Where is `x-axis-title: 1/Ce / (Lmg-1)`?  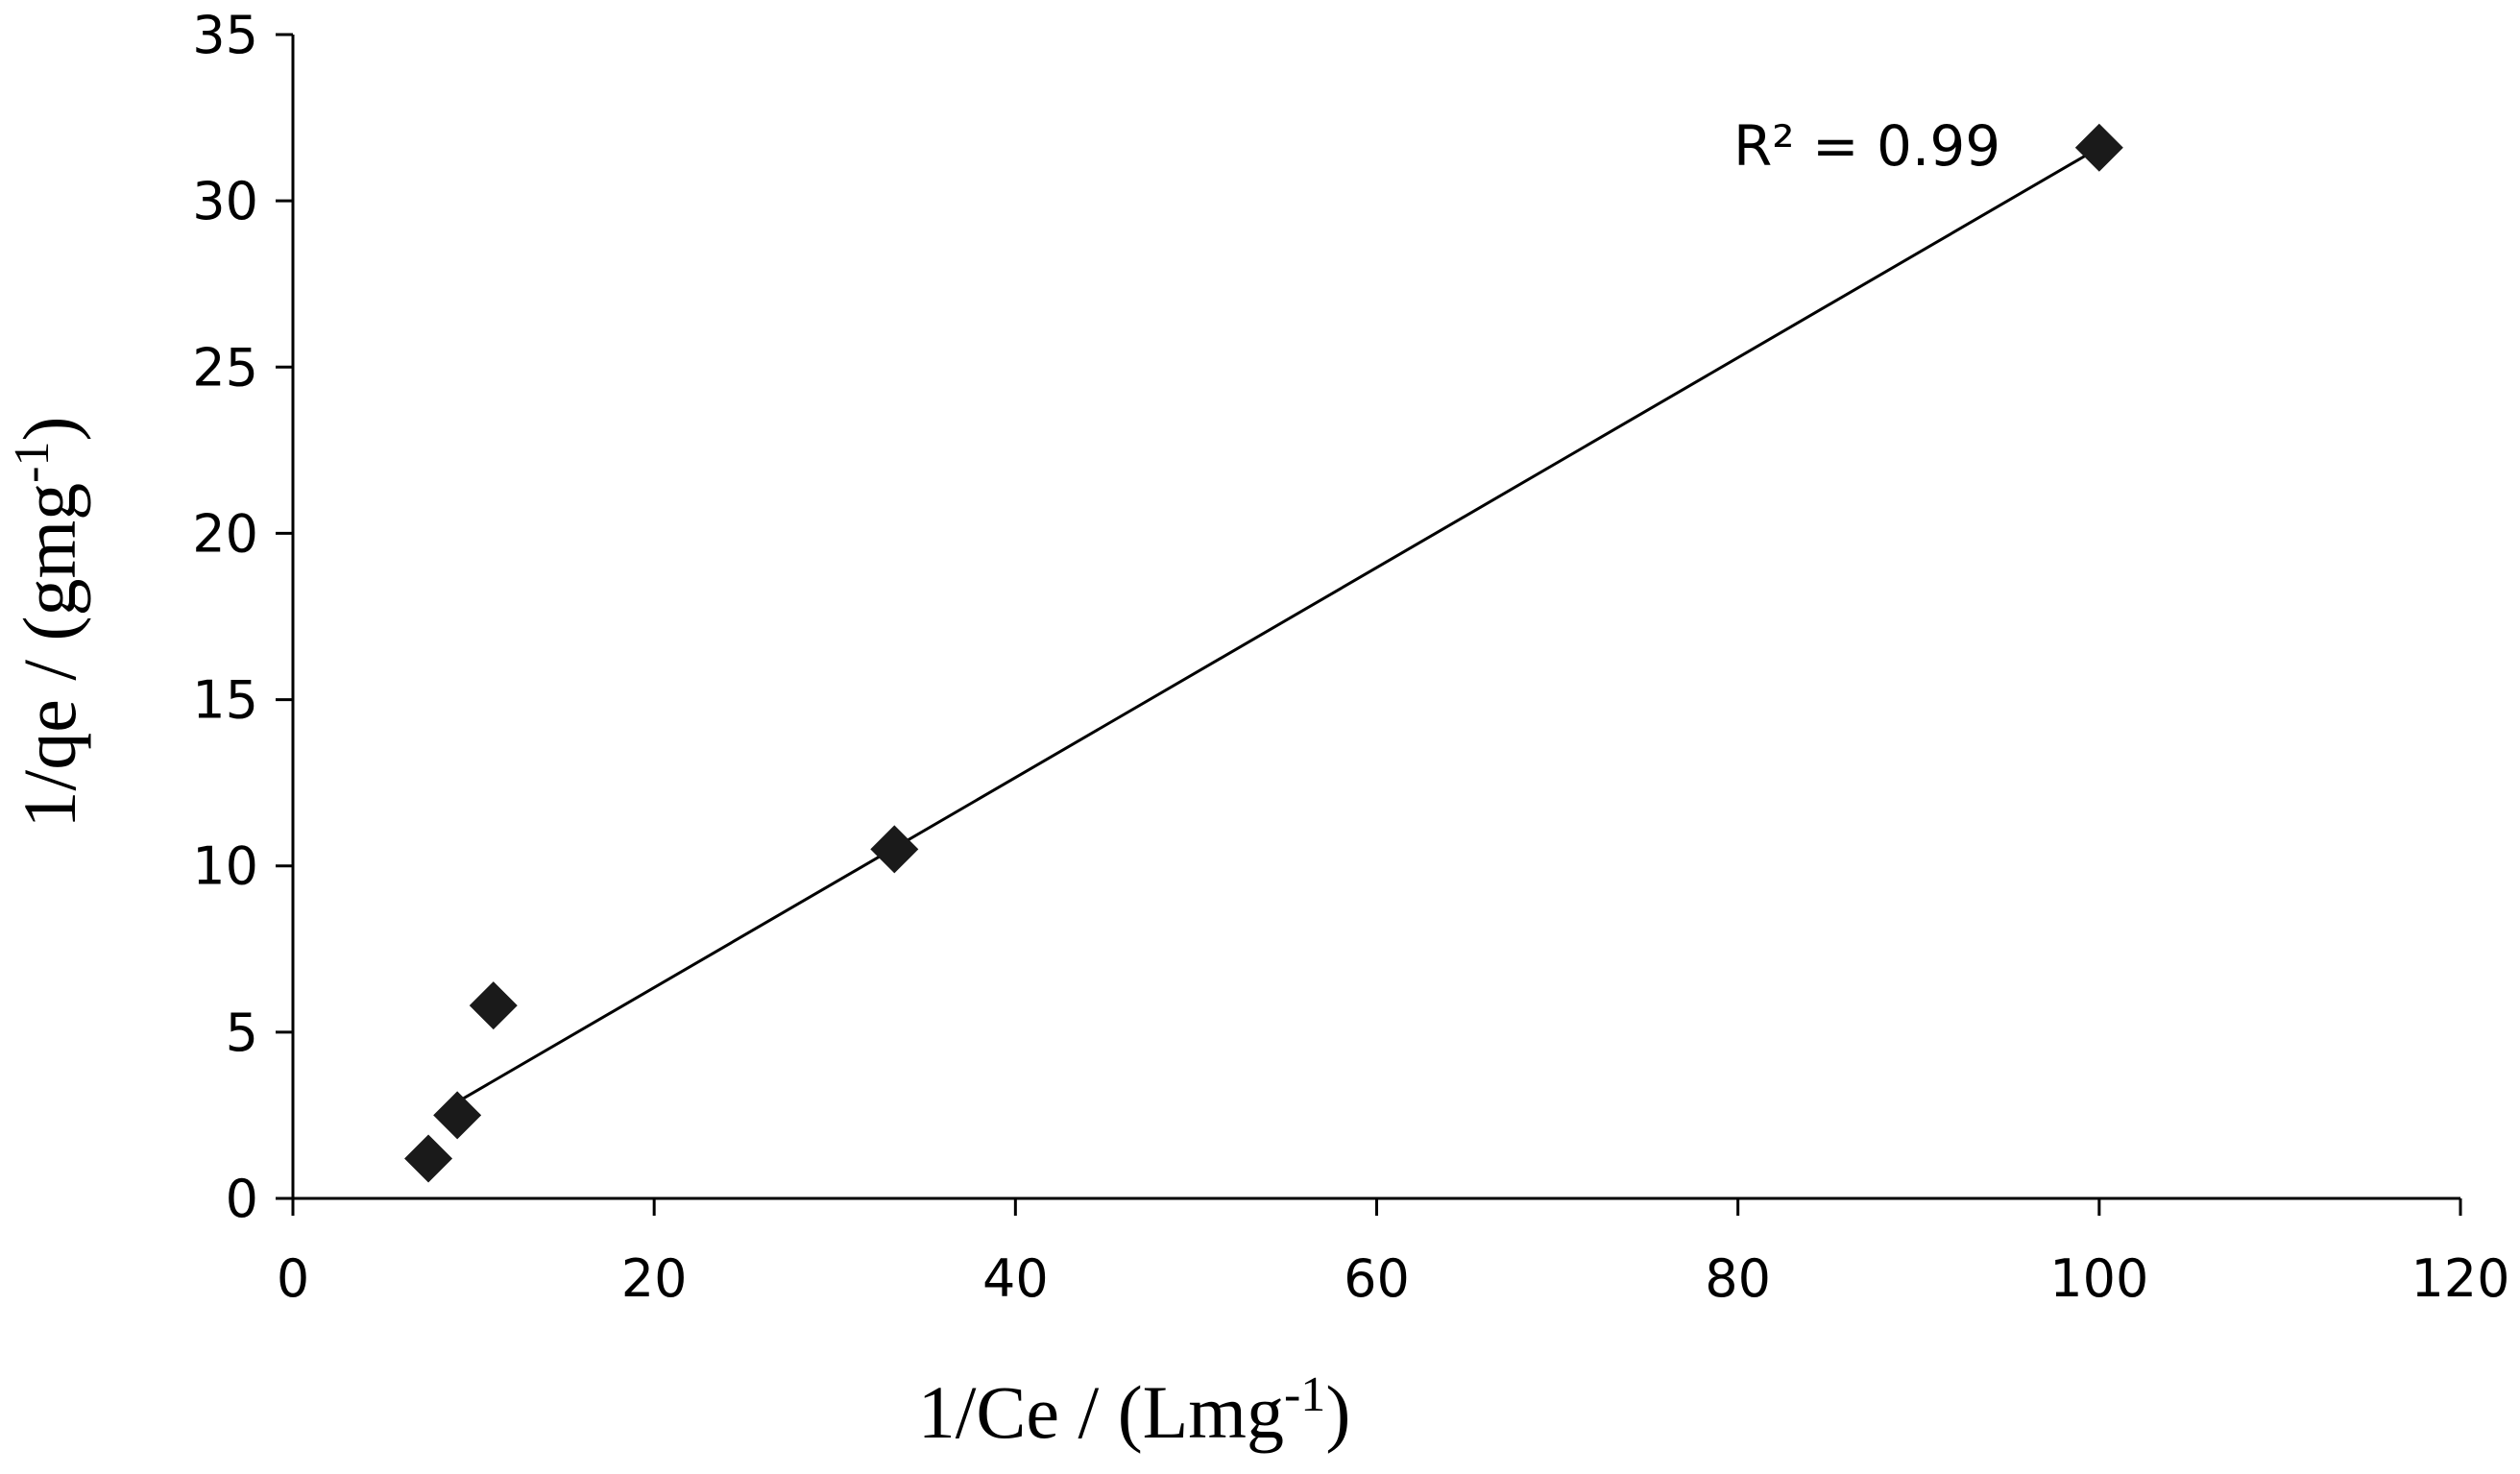
x-axis-title: 1/Ce / (Lmg-1) is located at coordinates (1134, 1411).